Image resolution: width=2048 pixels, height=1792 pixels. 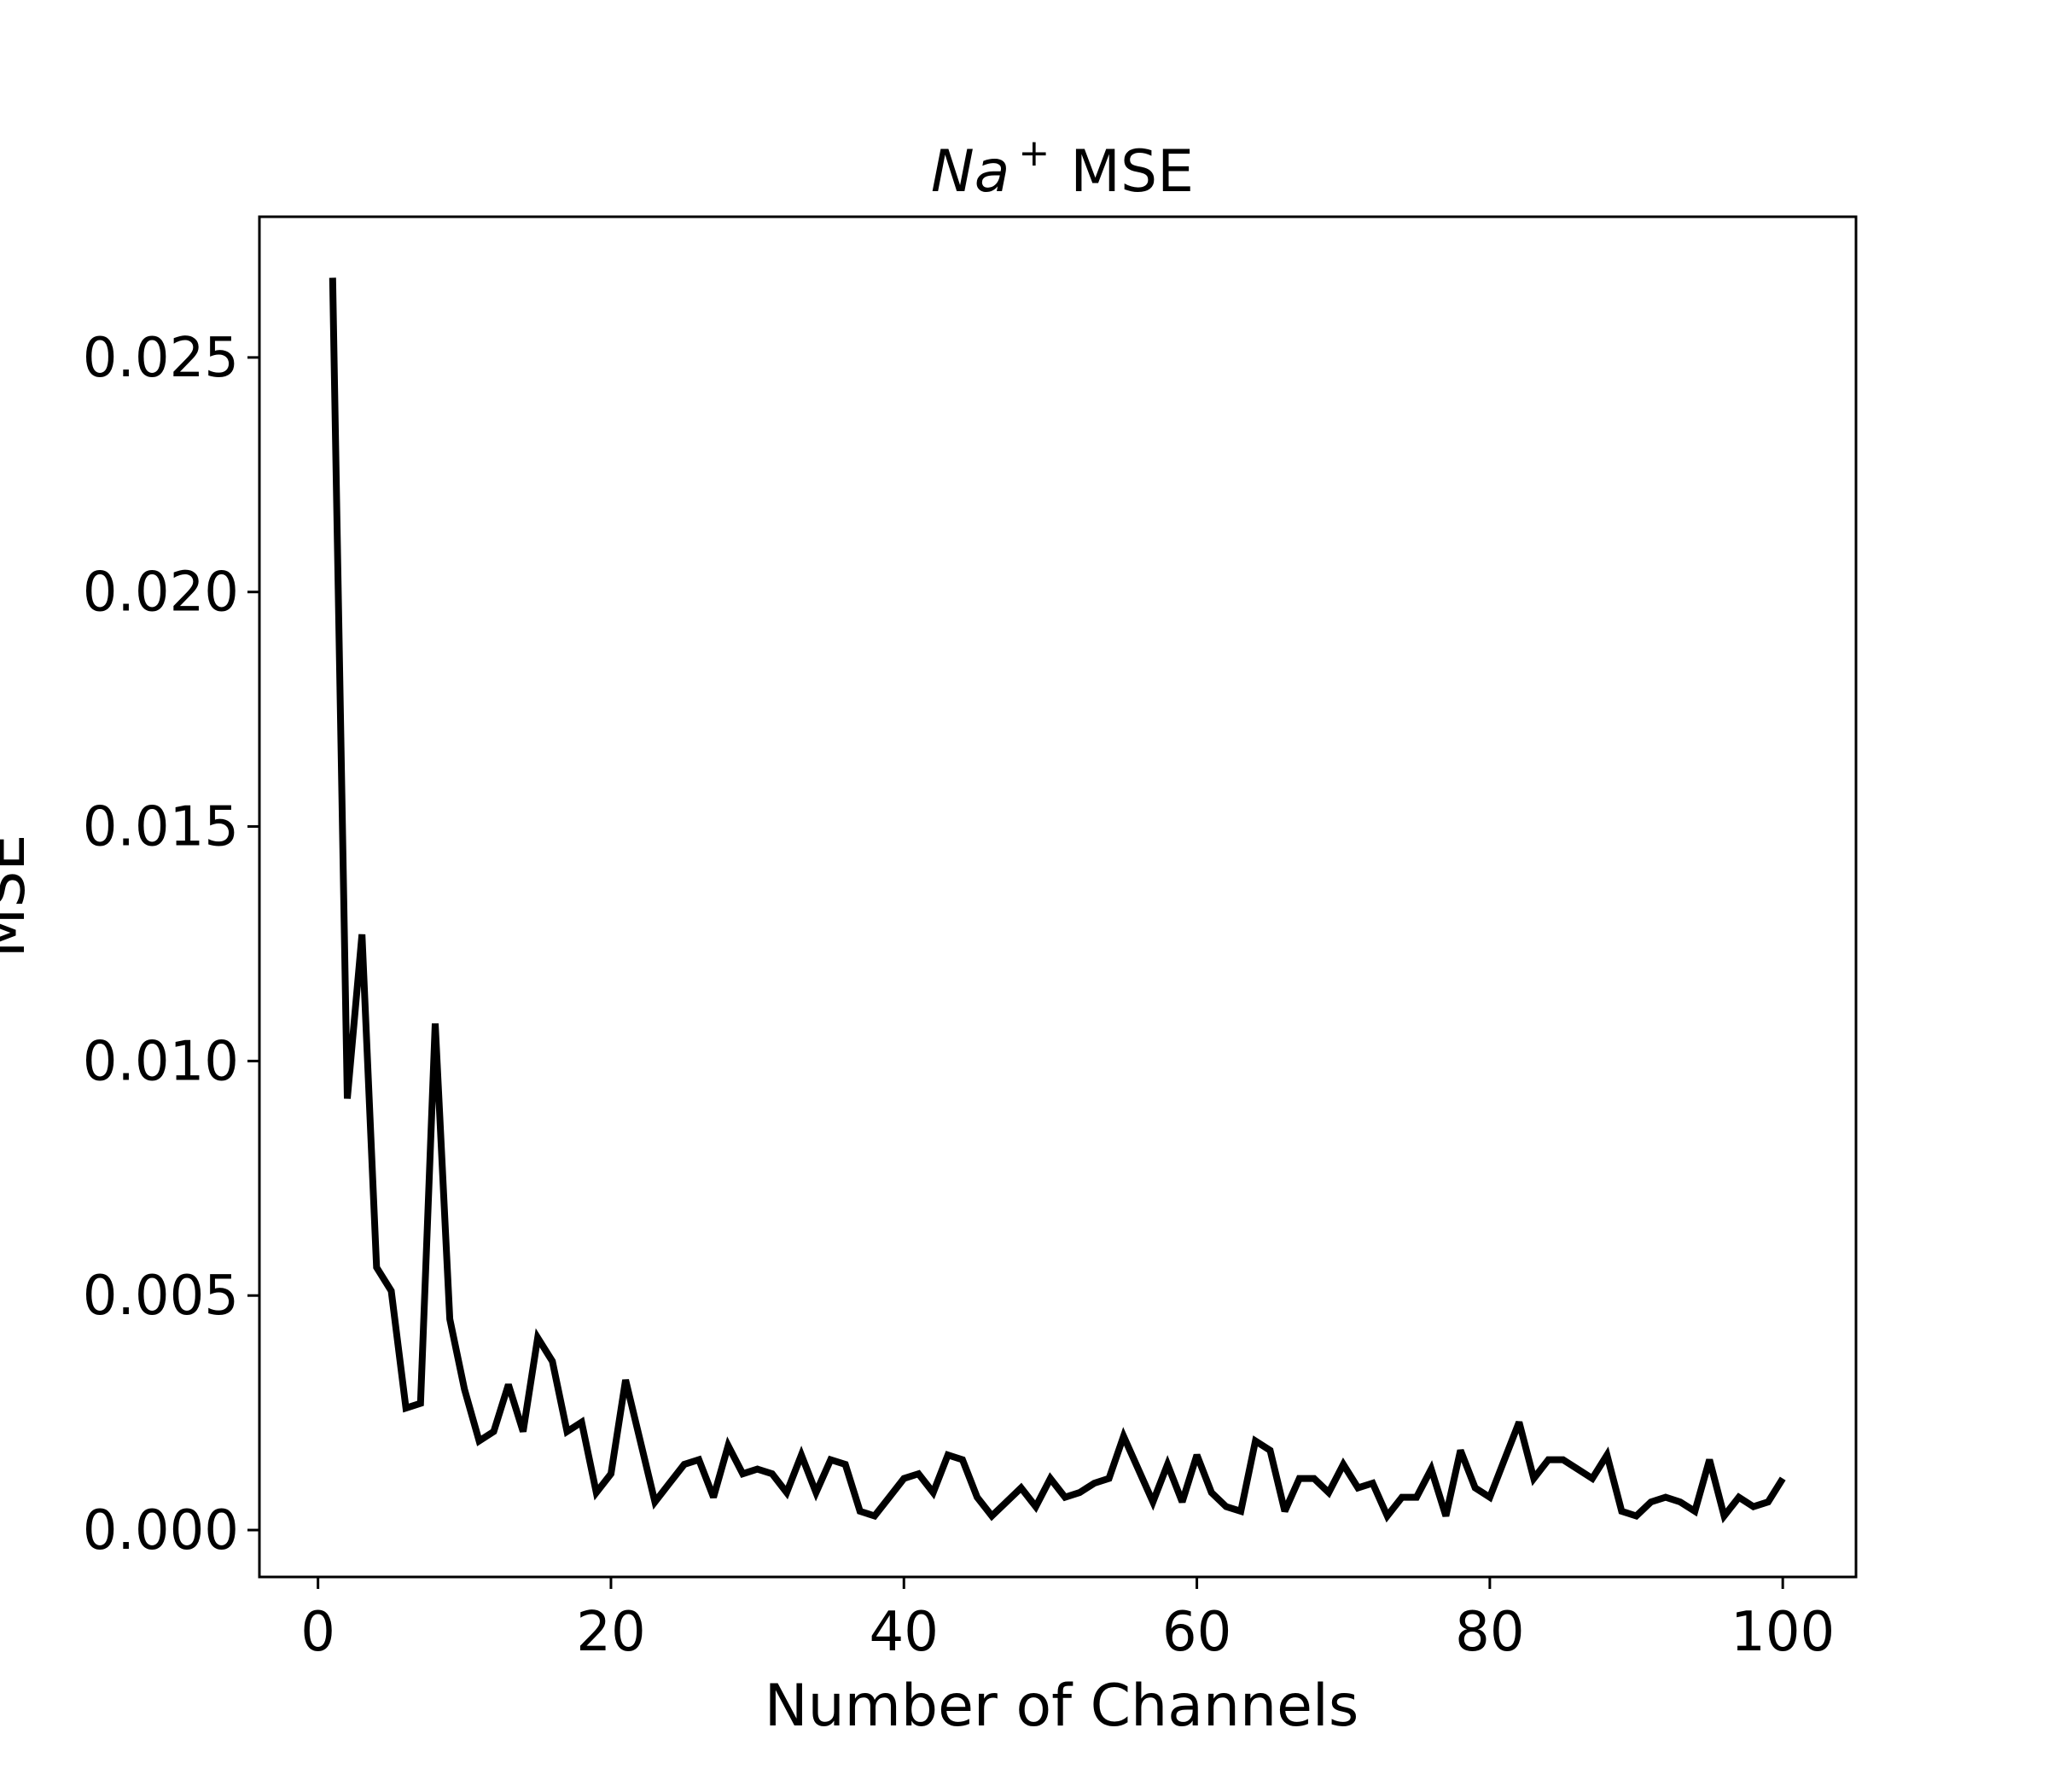 What do you see at coordinates (1783, 1632) in the screenshot?
I see `x-tick-label: 100` at bounding box center [1783, 1632].